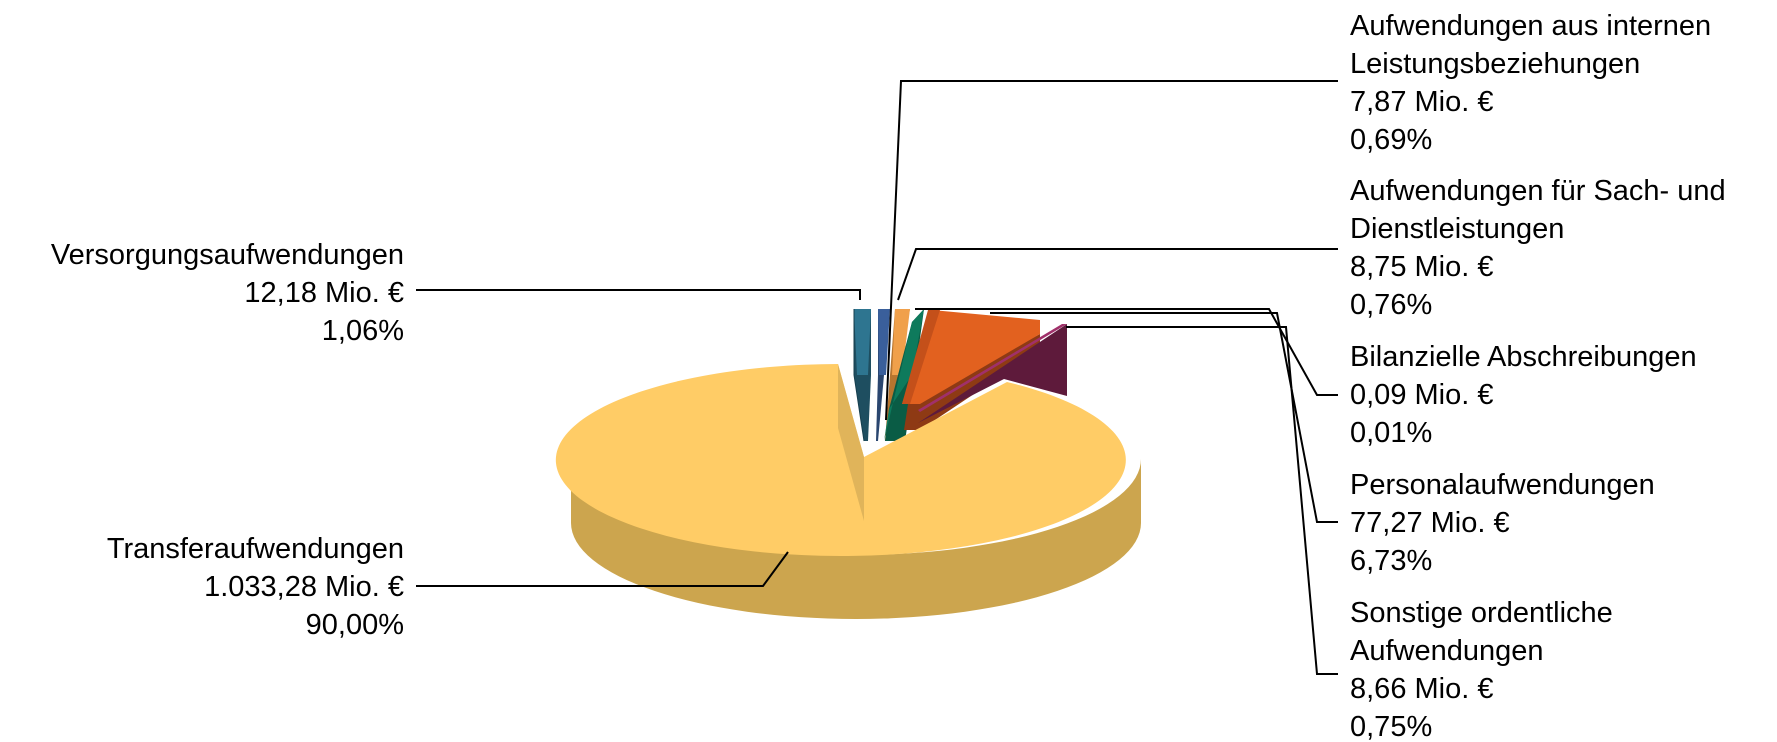  What do you see at coordinates (638, 294) in the screenshot?
I see `leader-versorgungsaufwendungen` at bounding box center [638, 294].